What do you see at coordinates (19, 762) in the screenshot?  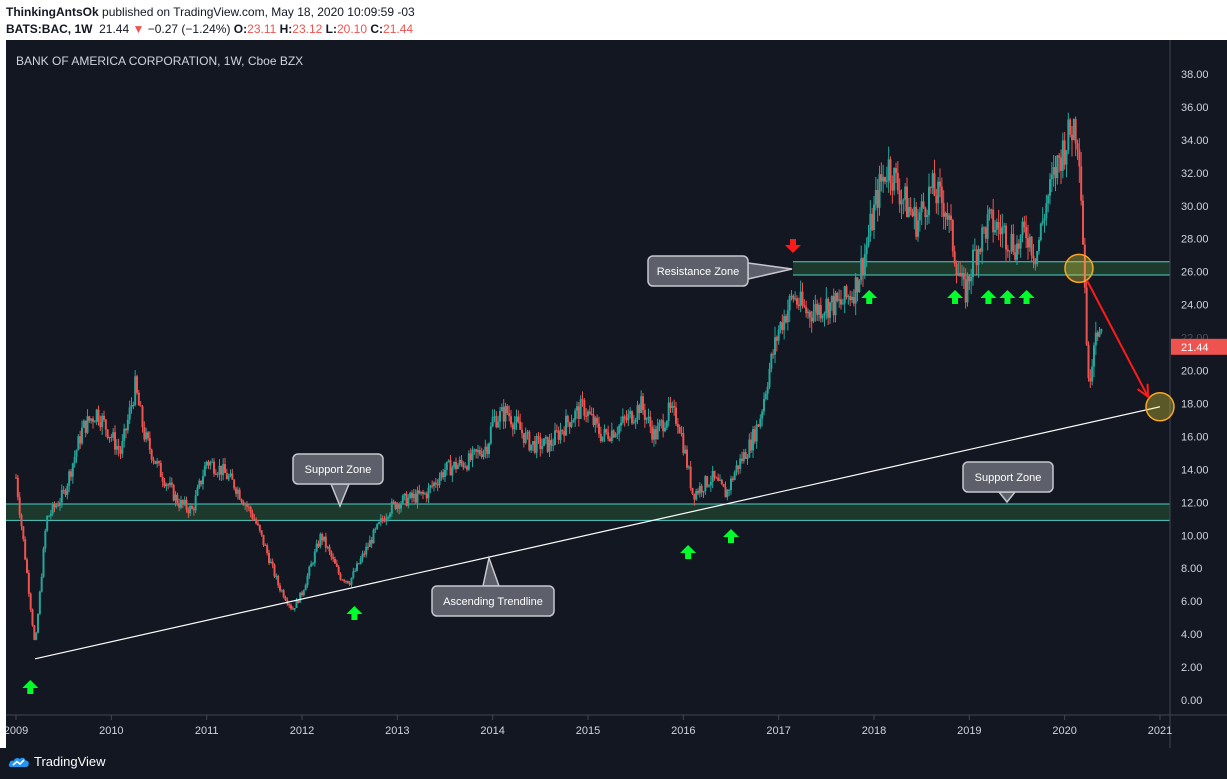 I see `tradingview-logo-icon` at bounding box center [19, 762].